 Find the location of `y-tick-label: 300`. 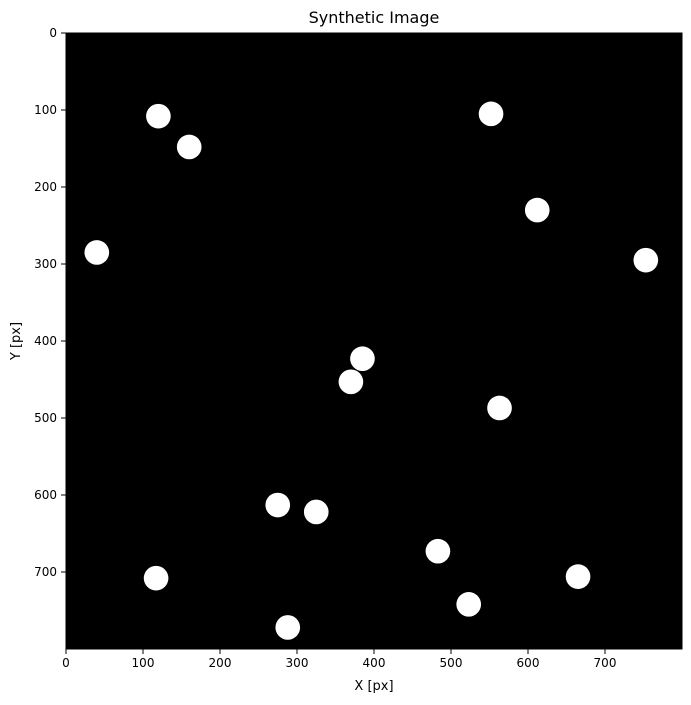

y-tick-label: 300 is located at coordinates (45, 264).